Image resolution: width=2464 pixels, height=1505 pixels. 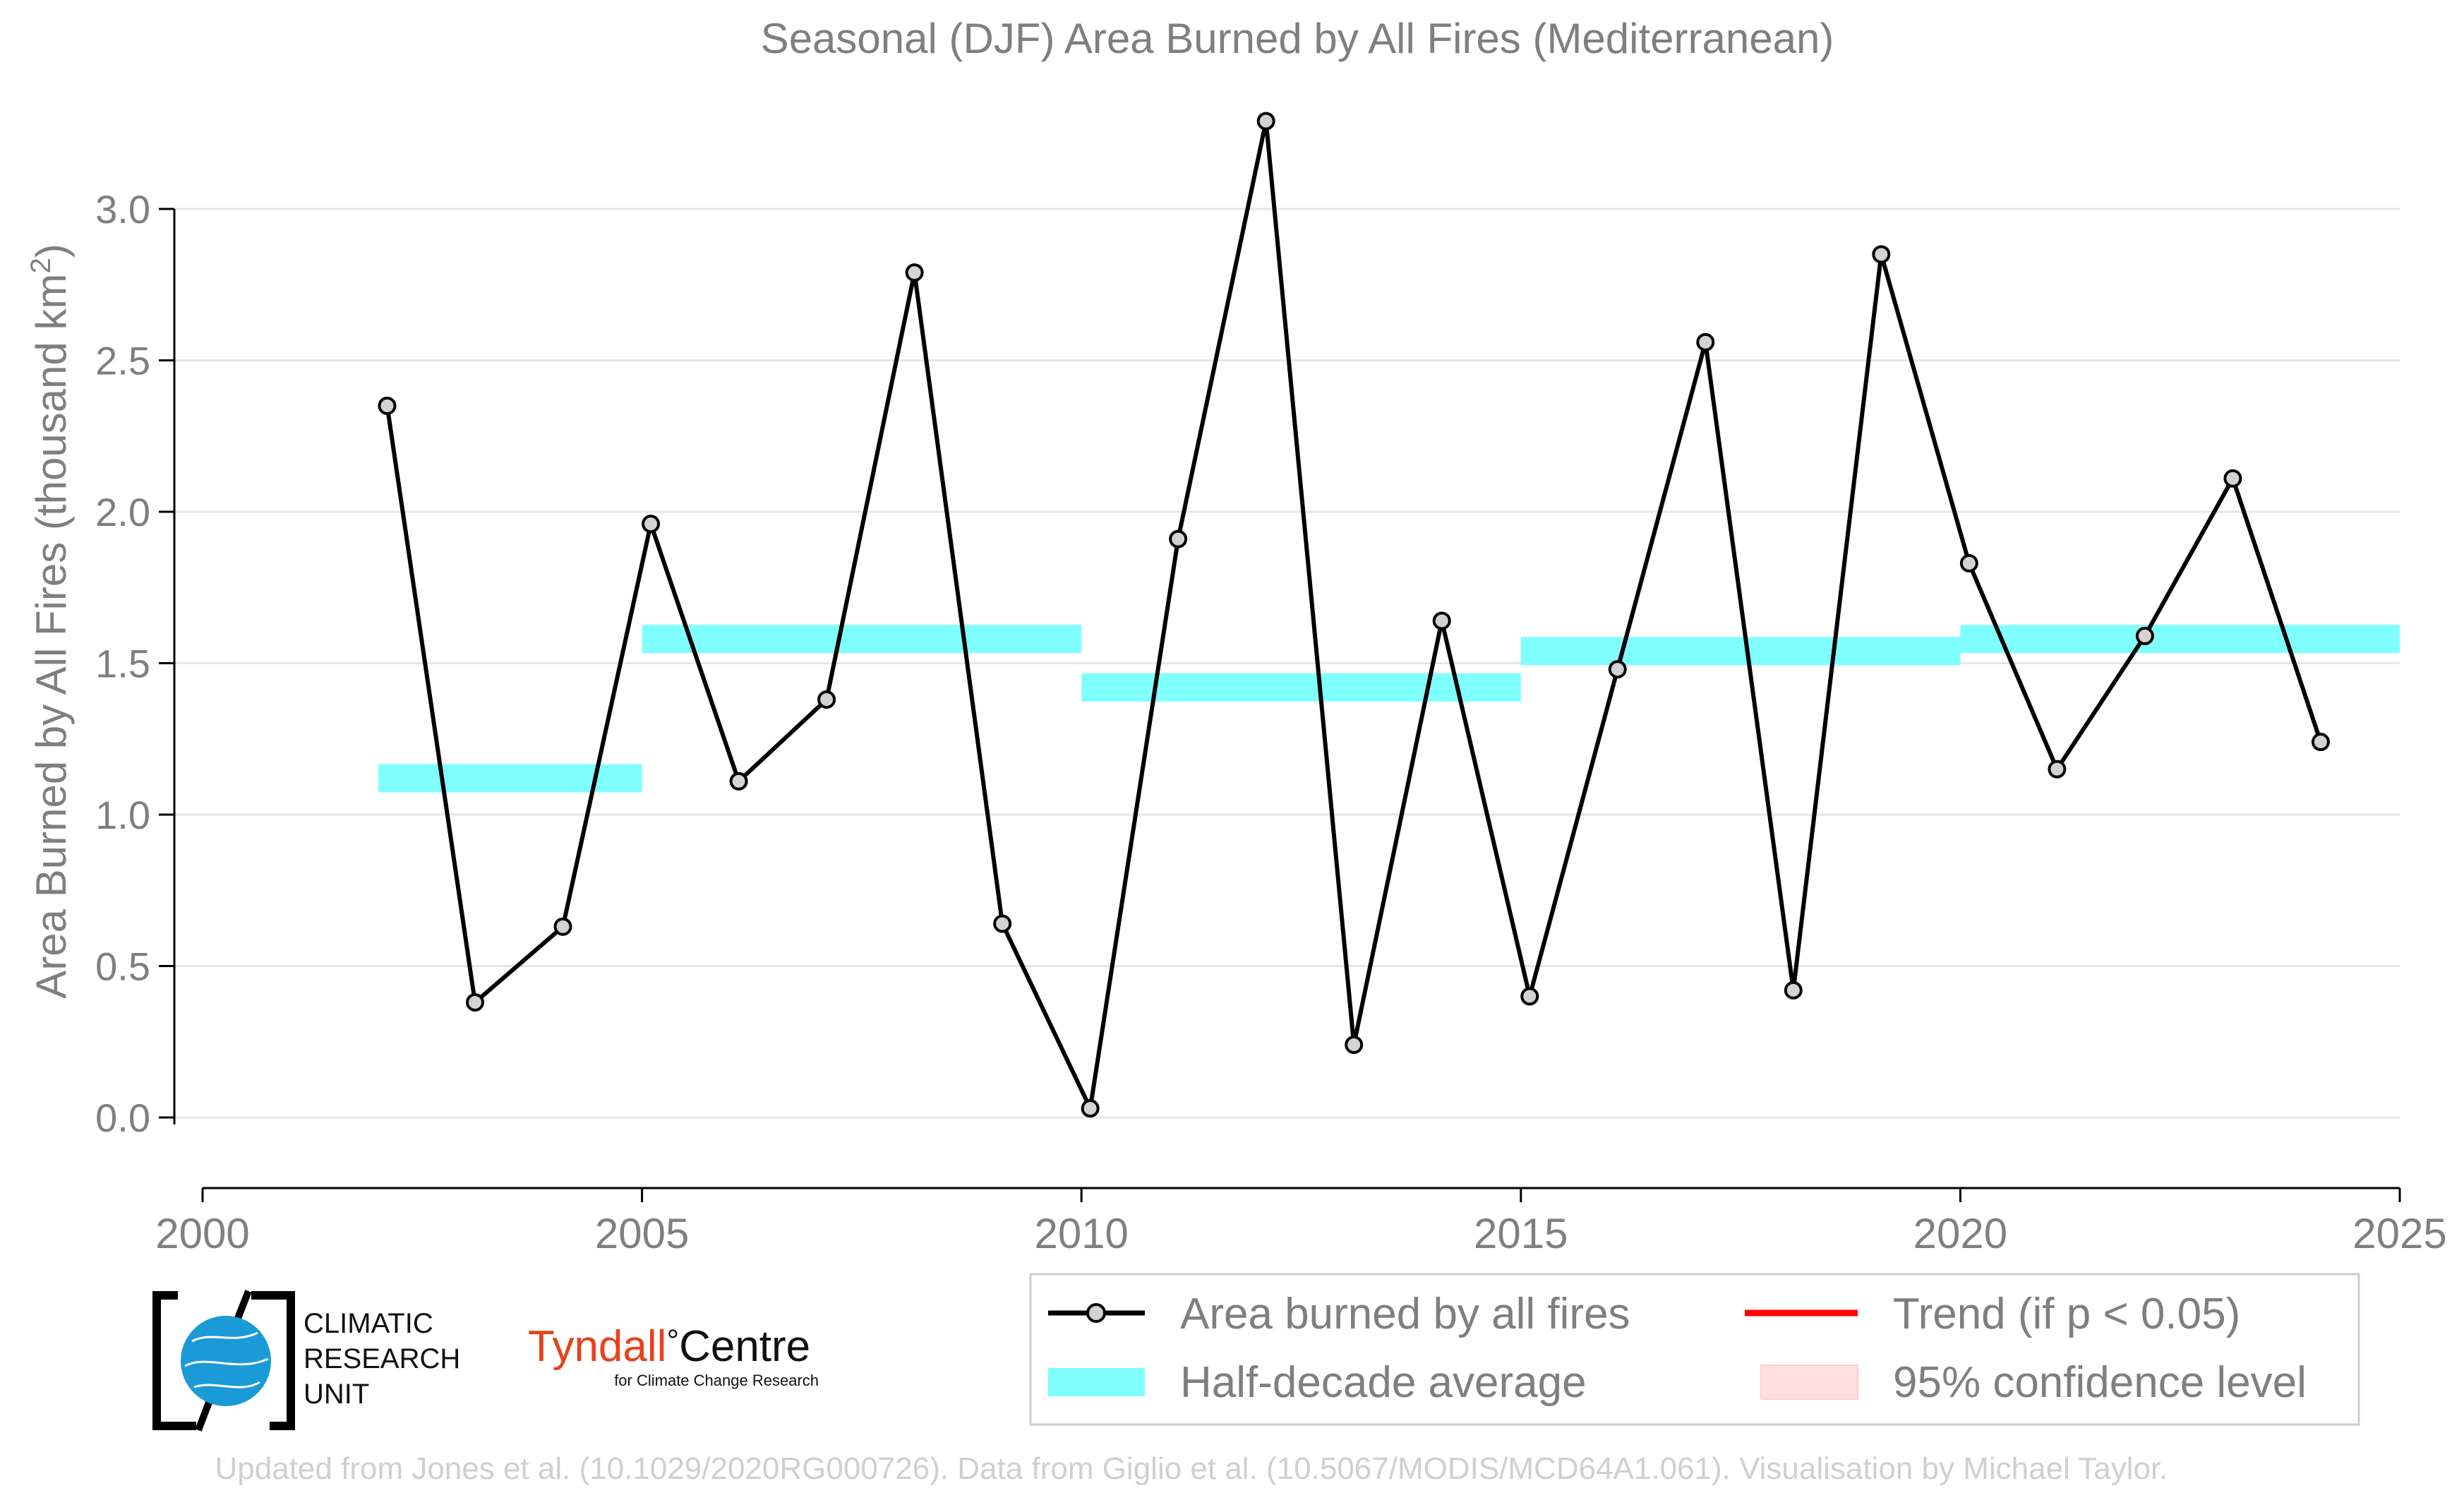 I want to click on tyndall-centre: Centre, so click(x=744, y=1346).